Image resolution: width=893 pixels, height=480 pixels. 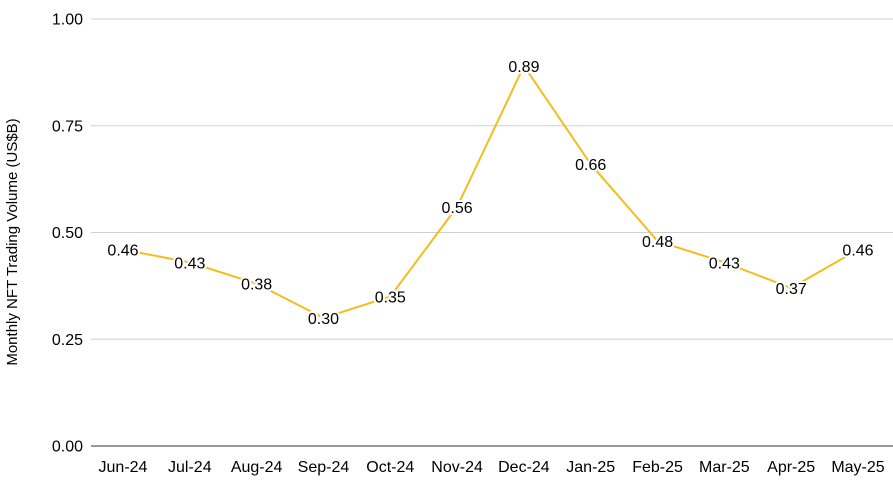 What do you see at coordinates (390, 298) in the screenshot?
I see `data-label: 0.35` at bounding box center [390, 298].